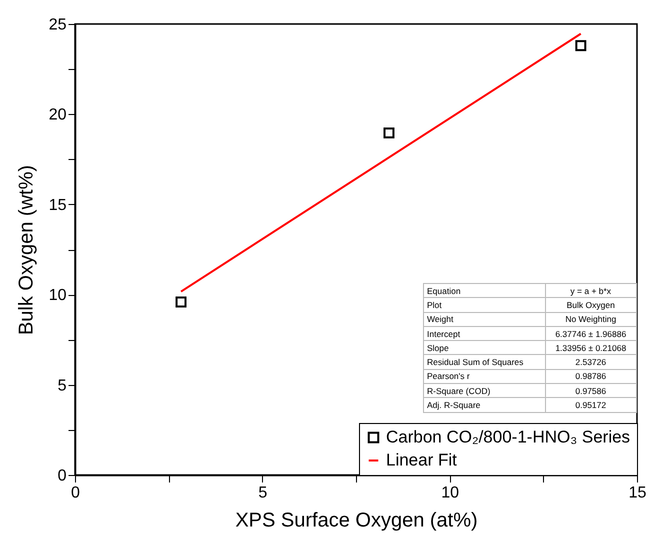 This screenshot has height=545, width=648. I want to click on y-tick-label: 15, so click(57, 205).